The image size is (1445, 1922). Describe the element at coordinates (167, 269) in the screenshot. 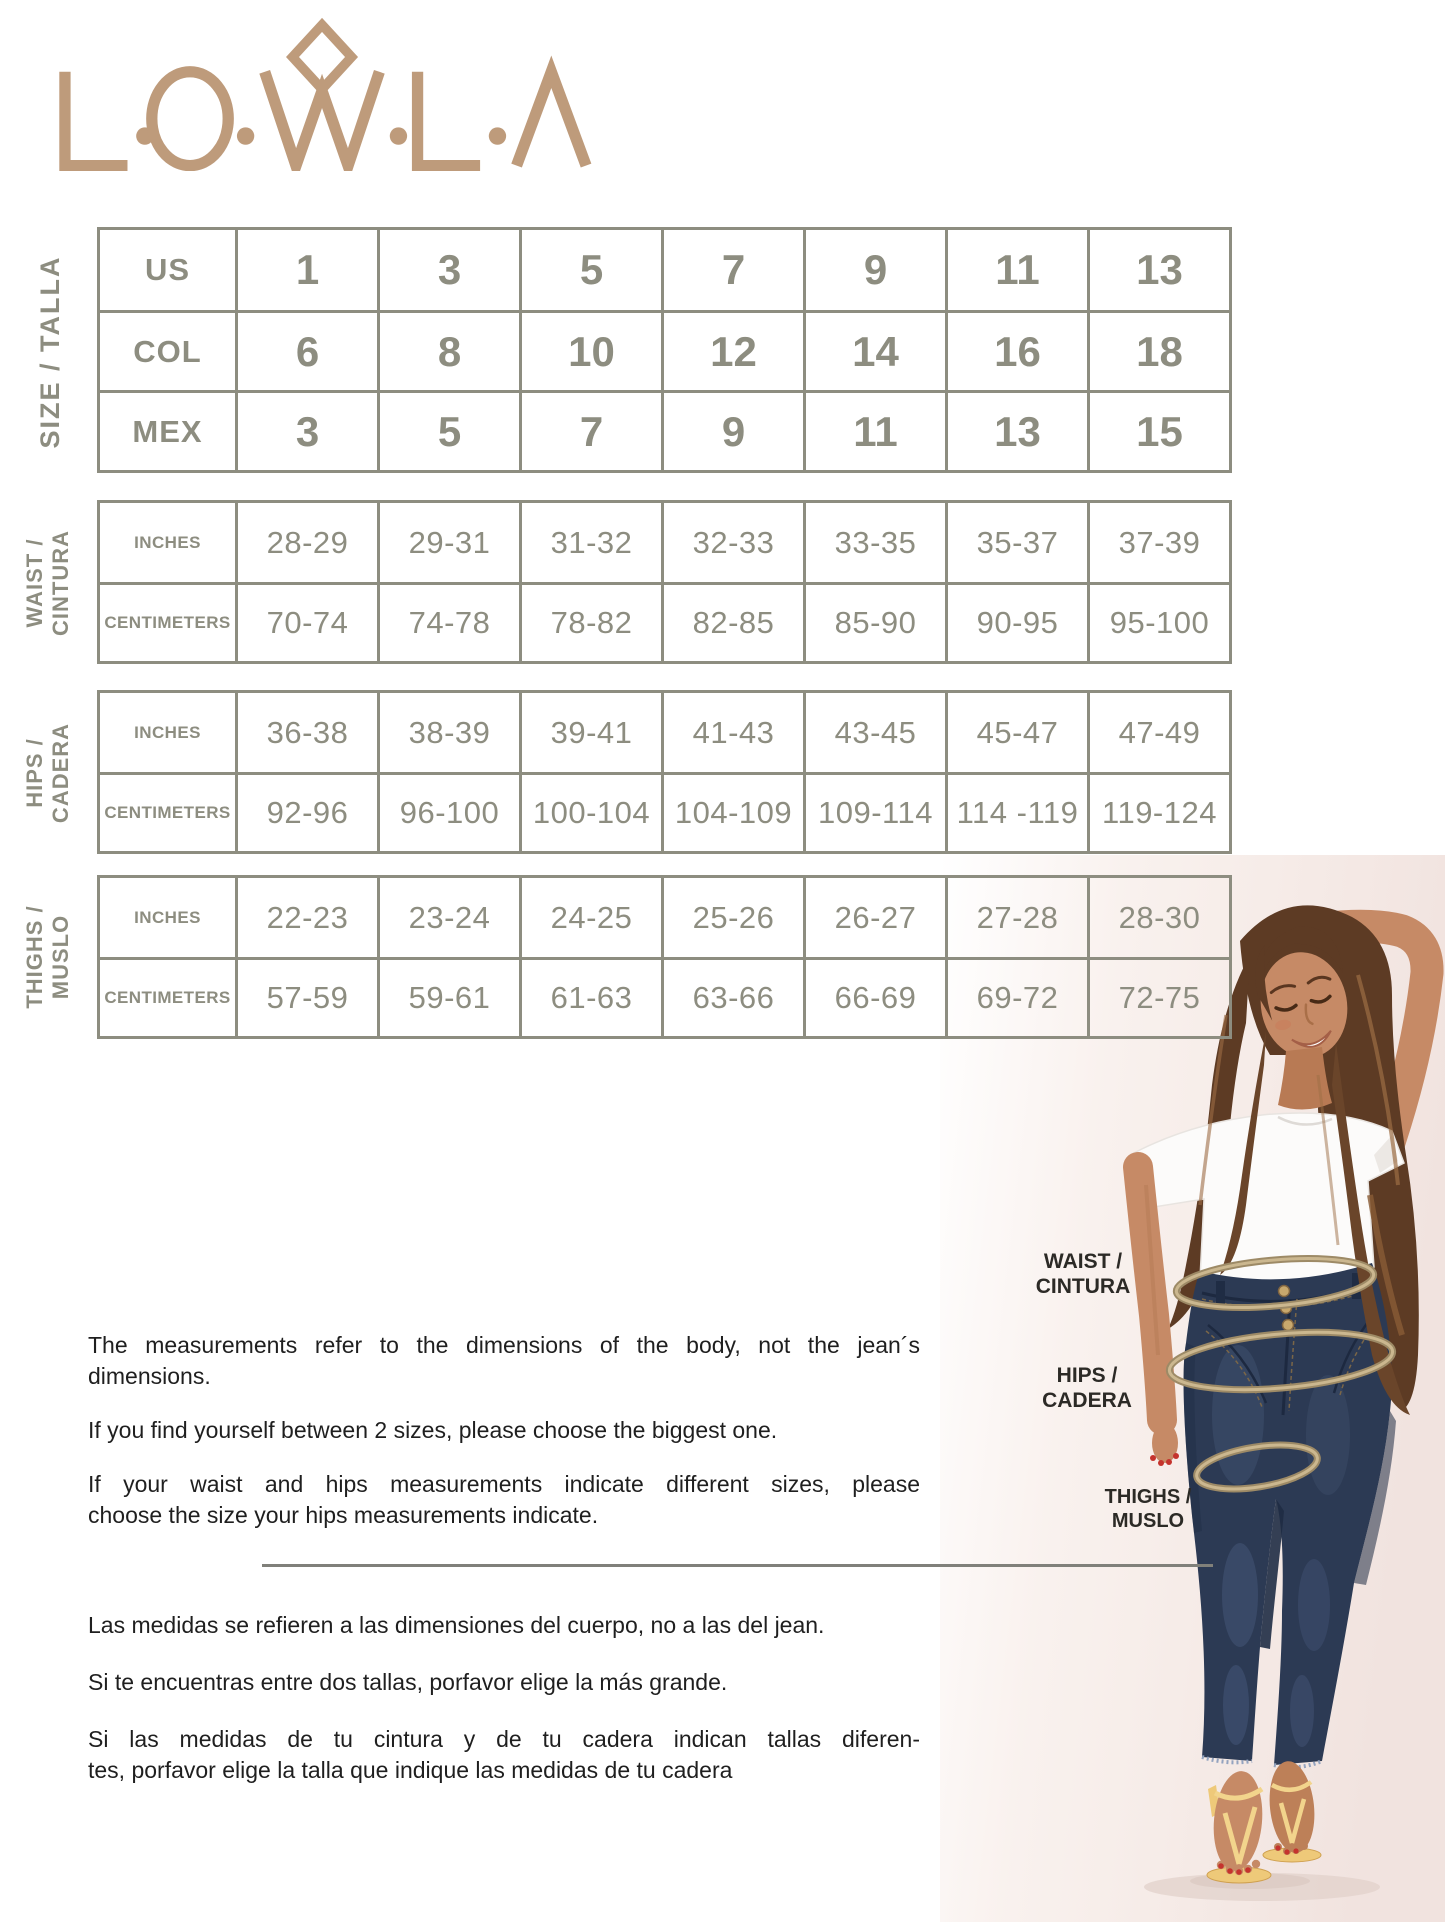

I see `row-header: US` at that location.